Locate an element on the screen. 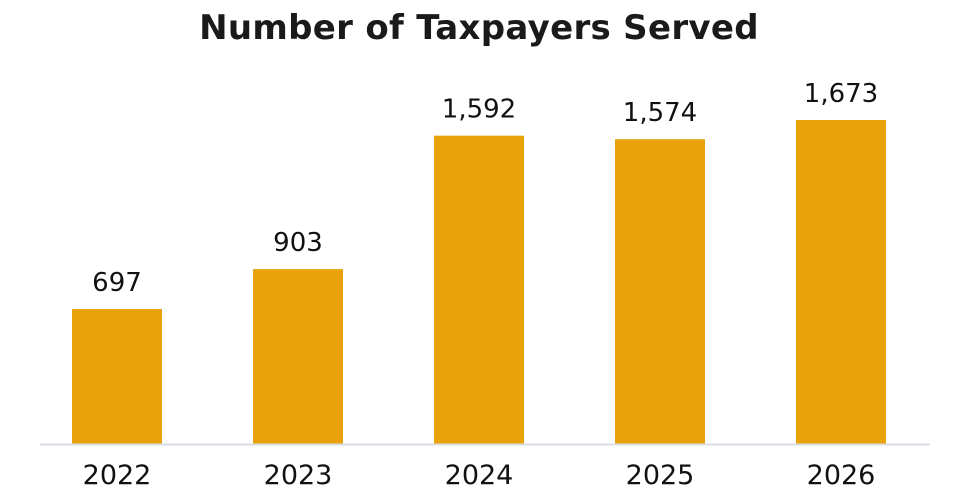  x-tick-labels-group: 2022 2023 2024 2025 2026 is located at coordinates (479, 475).